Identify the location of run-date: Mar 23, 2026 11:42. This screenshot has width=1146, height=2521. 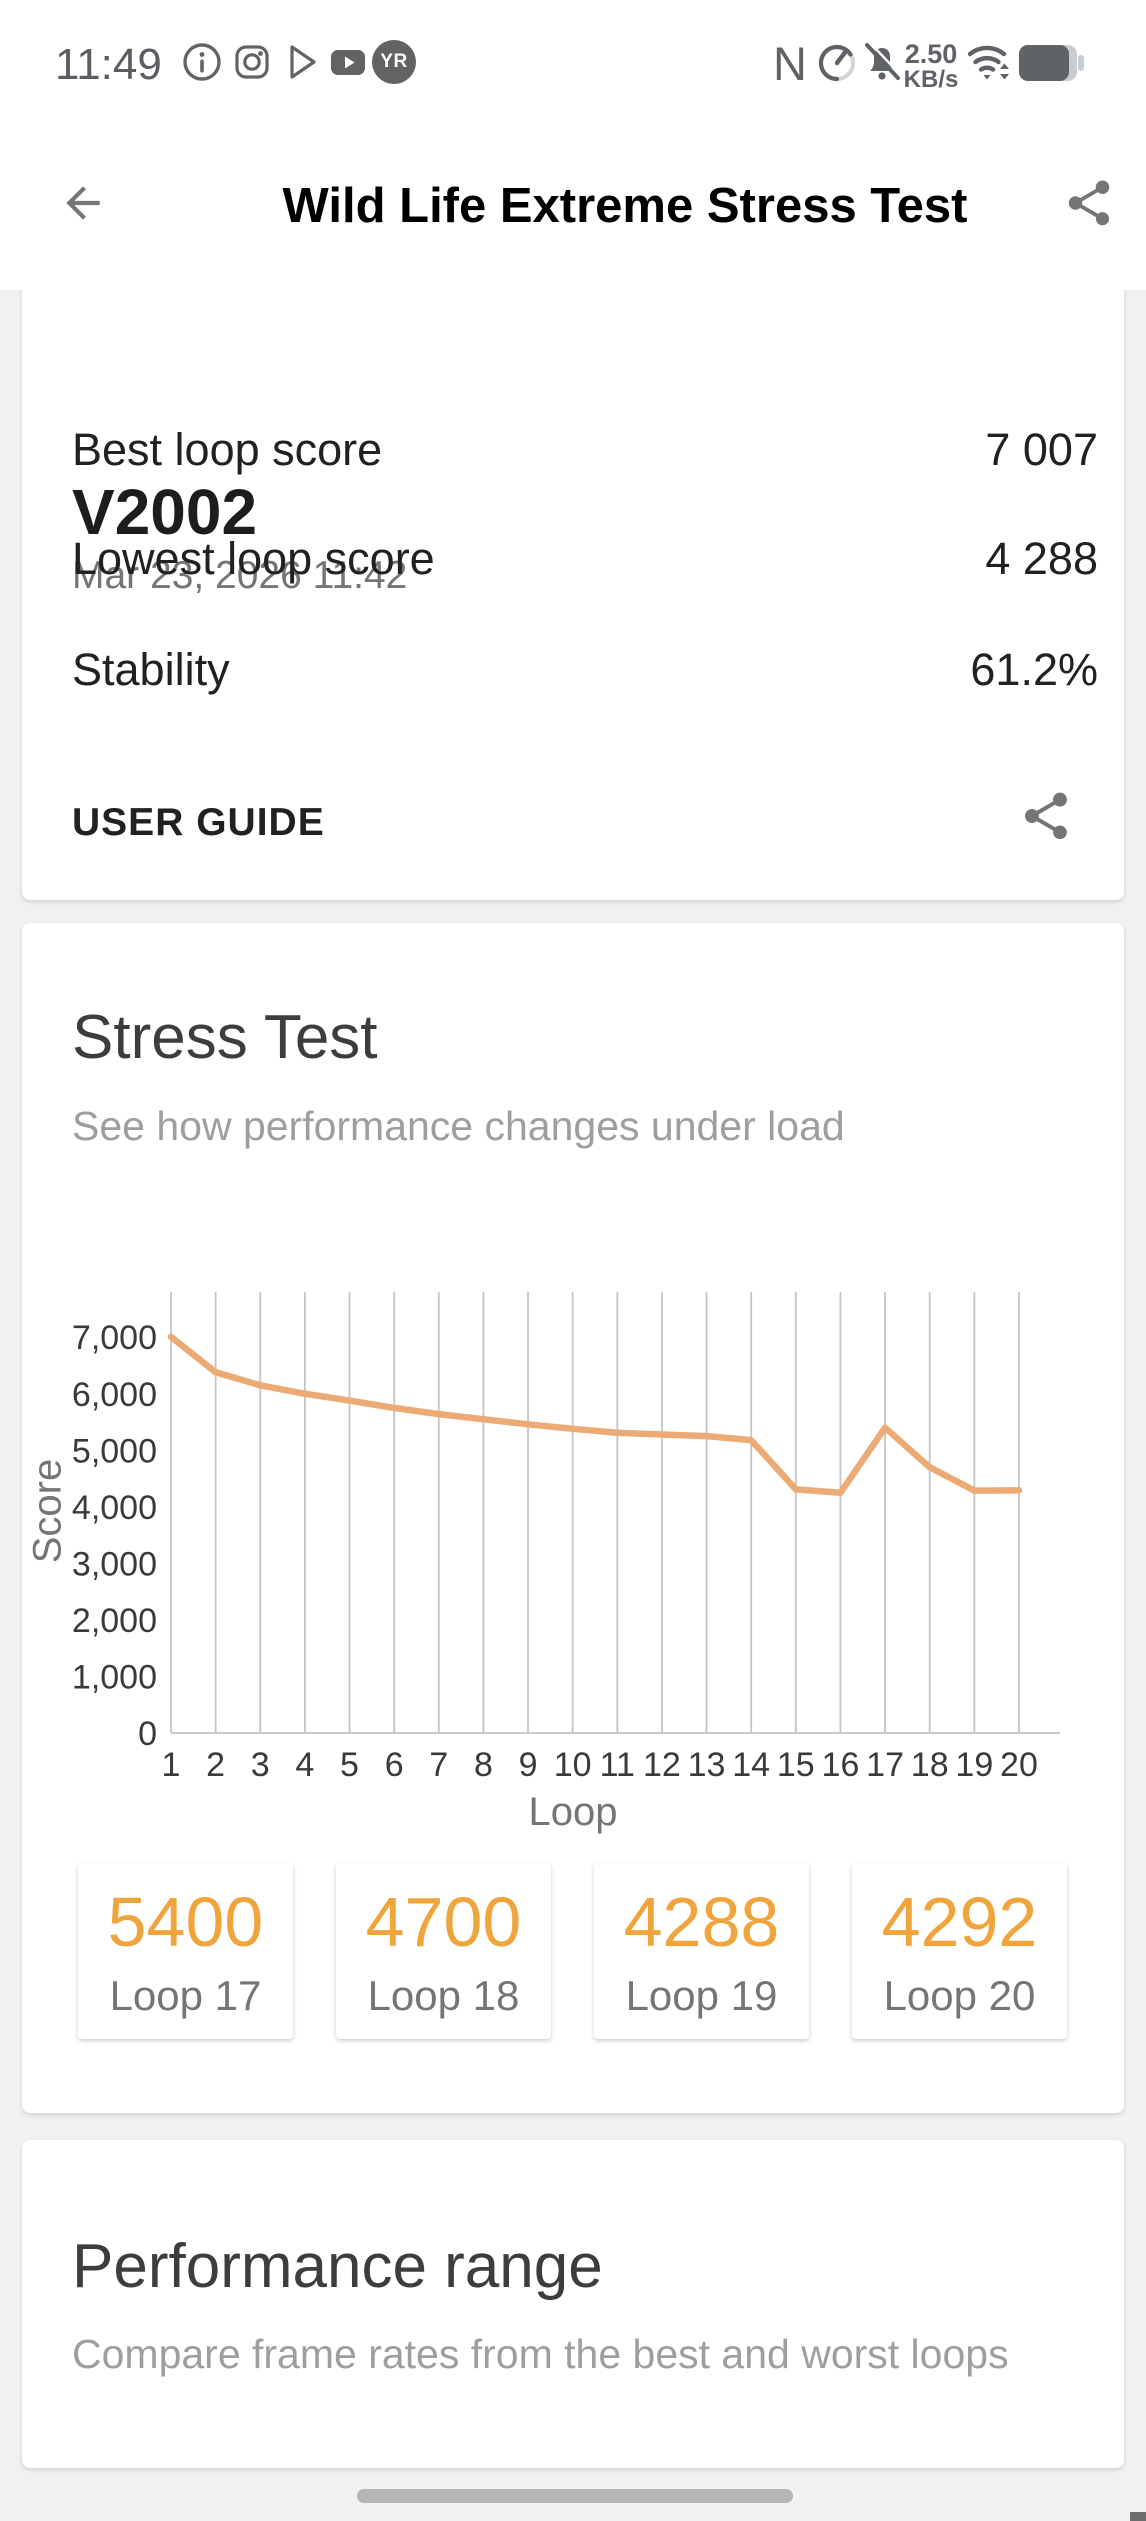
(240, 575).